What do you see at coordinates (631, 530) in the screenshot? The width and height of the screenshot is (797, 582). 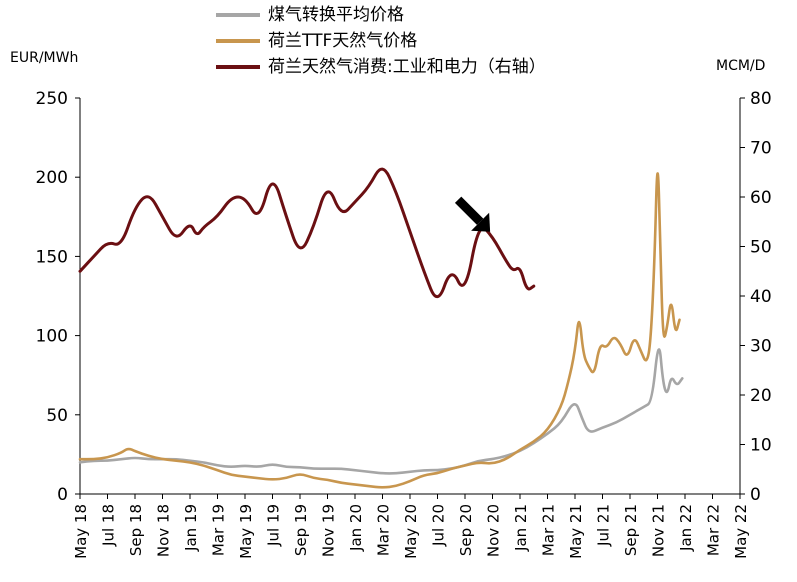 I see `x-tick-label: Sep 21` at bounding box center [631, 530].